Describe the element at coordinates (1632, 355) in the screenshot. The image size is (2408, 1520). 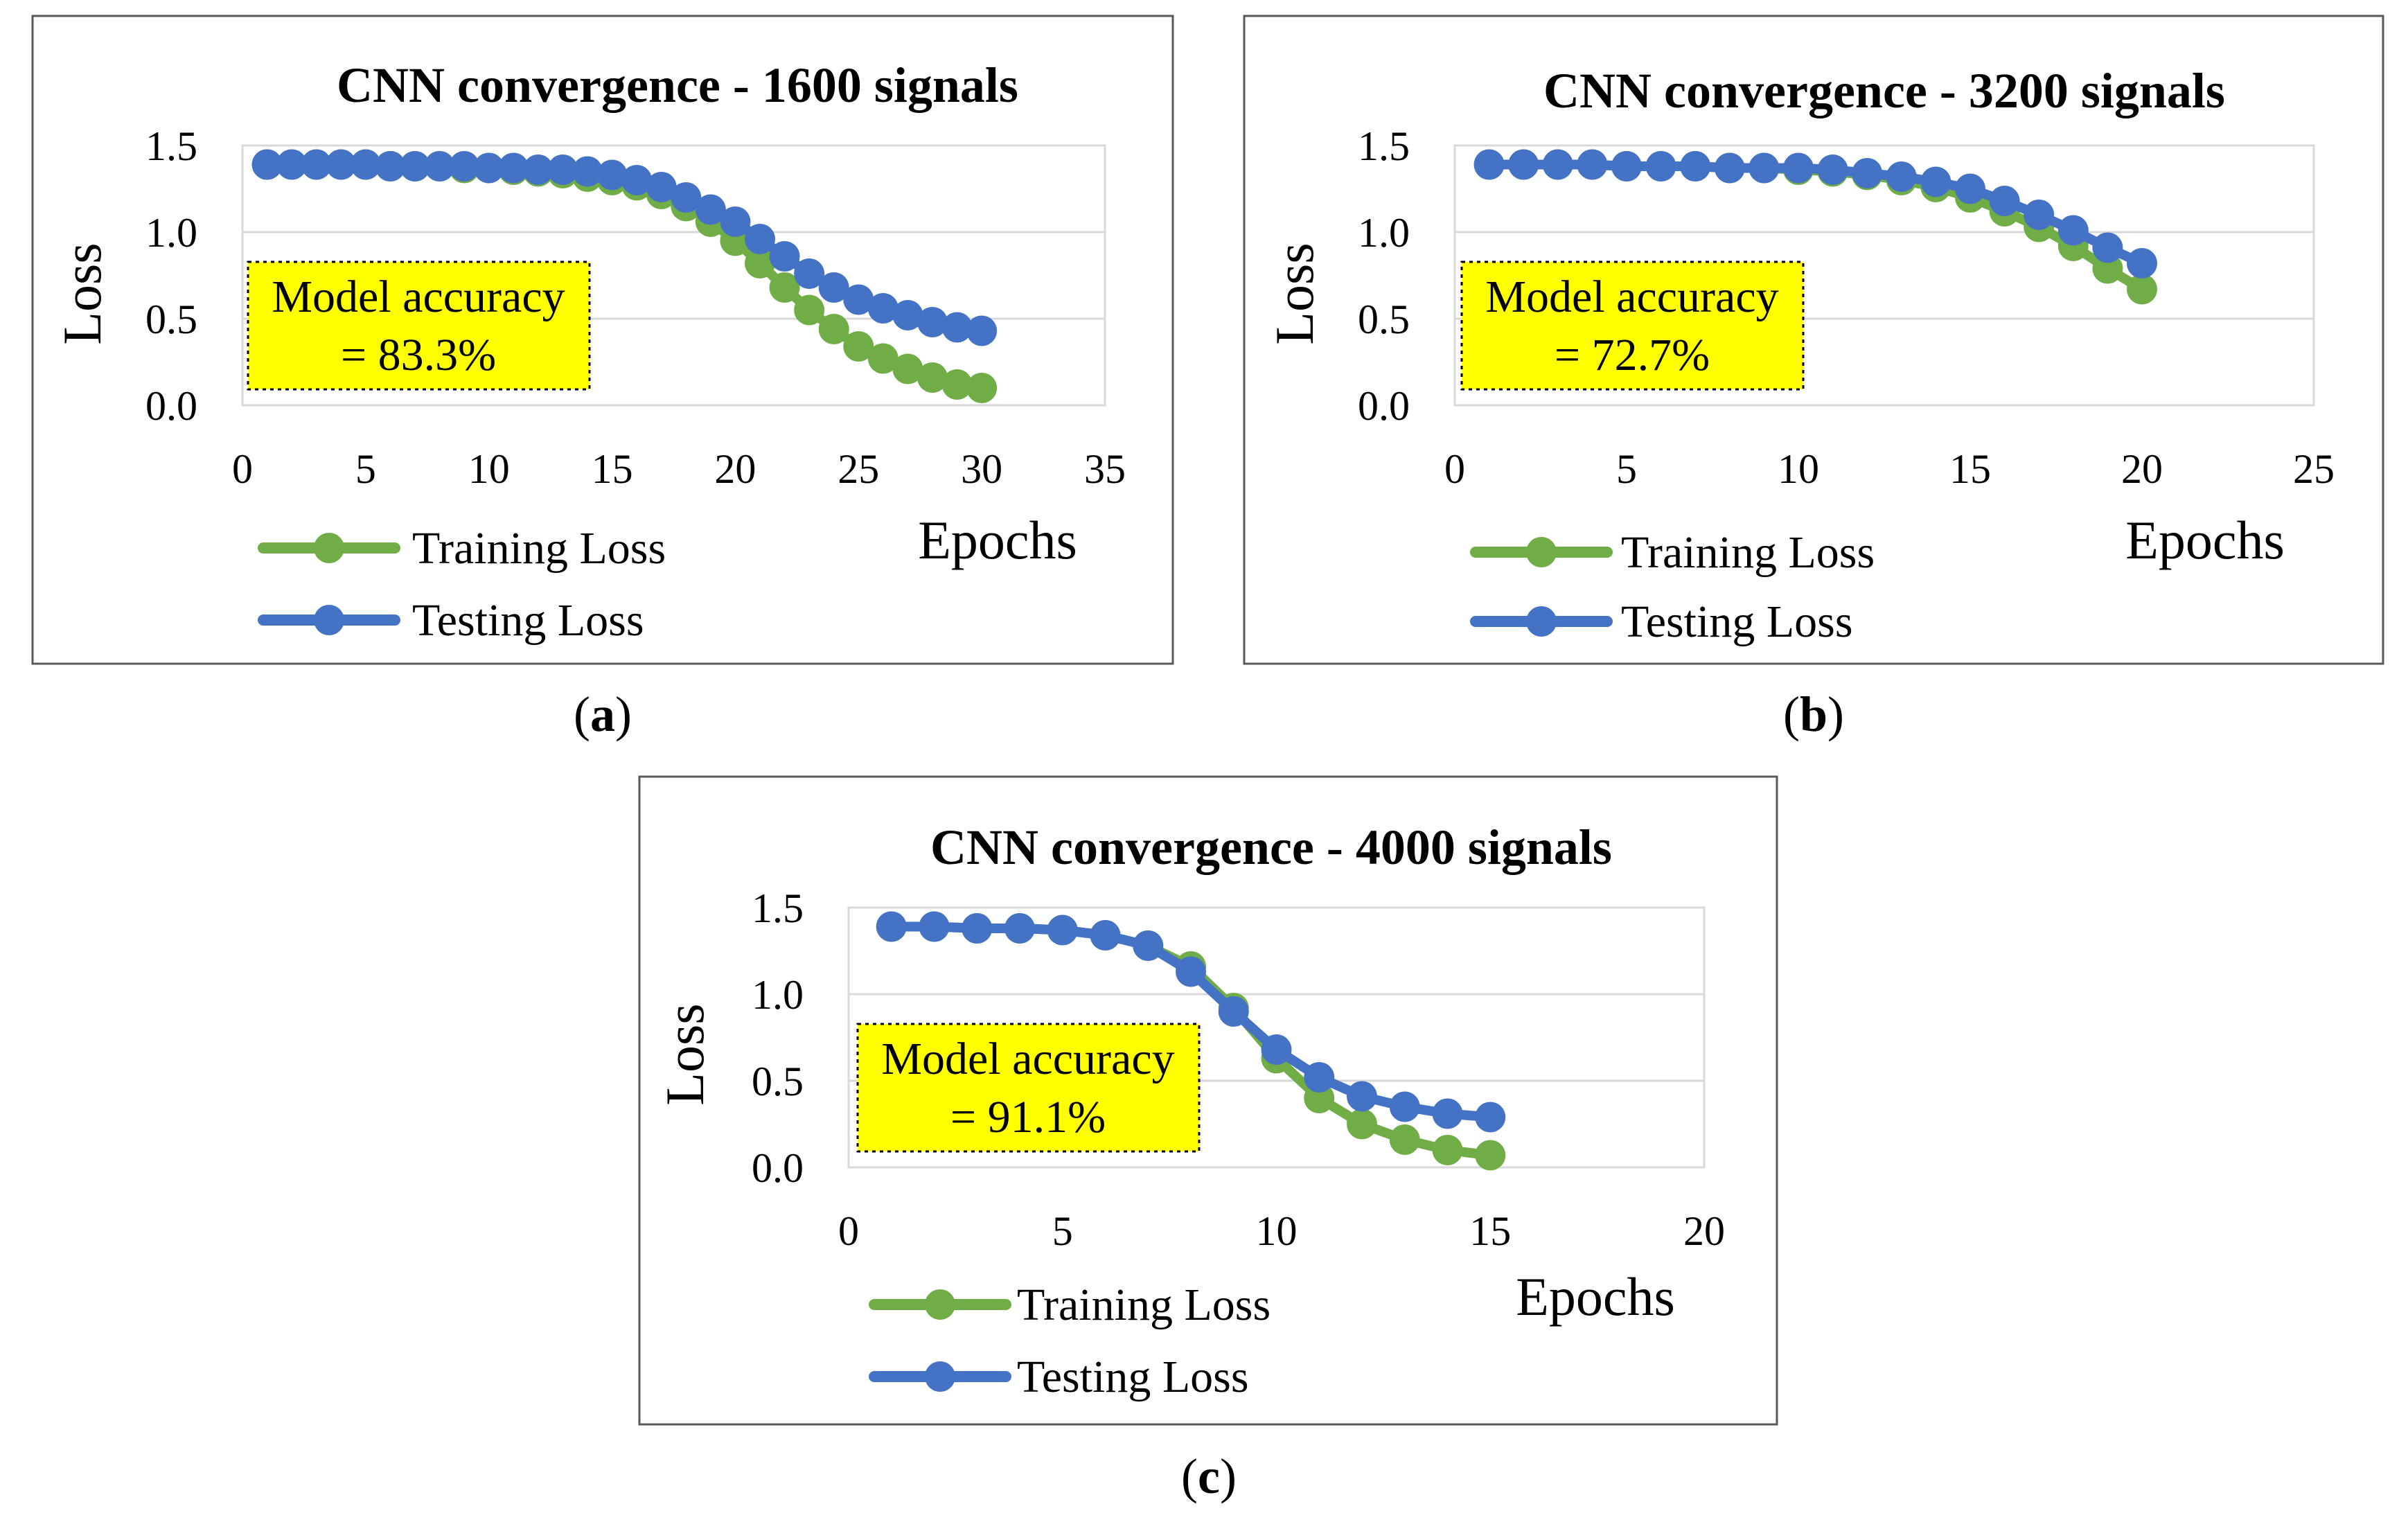
I see `accuracy-value: = 72.7%` at that location.